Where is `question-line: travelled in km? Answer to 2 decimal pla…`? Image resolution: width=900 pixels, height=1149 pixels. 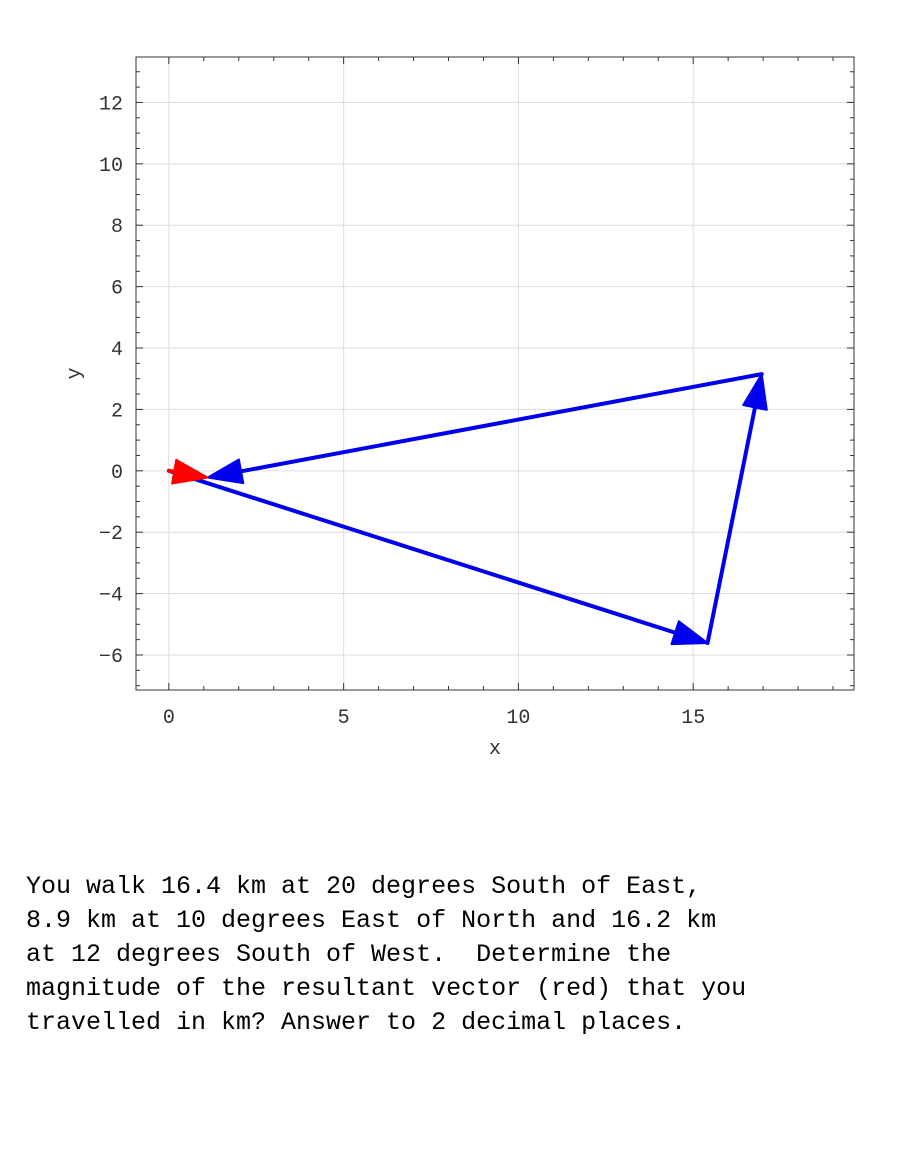 question-line: travelled in km? Answer to 2 decimal pla… is located at coordinates (356, 1022).